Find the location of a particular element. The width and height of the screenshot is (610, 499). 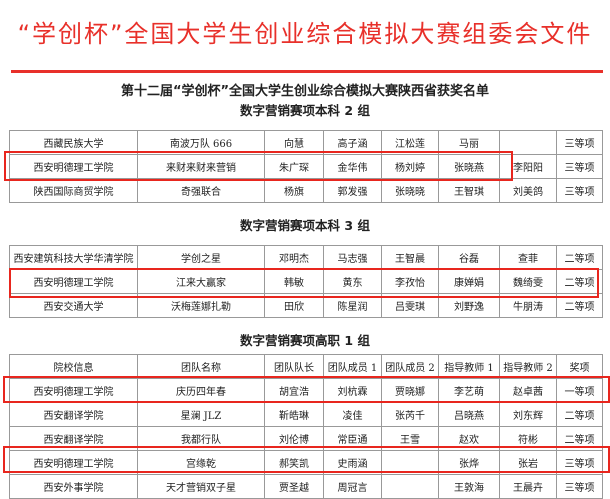

table-cell: 张芮千 is located at coordinates (410, 414).